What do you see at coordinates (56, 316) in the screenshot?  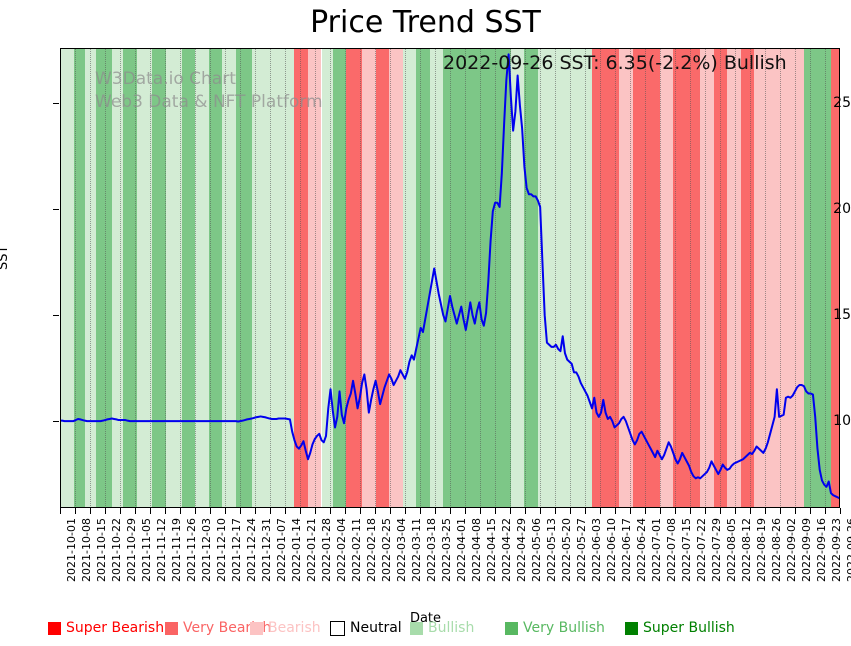 I see `y-tick-mark` at bounding box center [56, 316].